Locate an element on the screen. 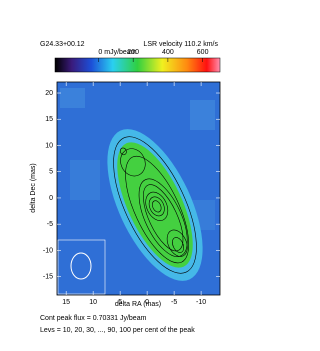 The image size is (320, 351). chart-title: G24.33+00.12 is located at coordinates (62, 44).